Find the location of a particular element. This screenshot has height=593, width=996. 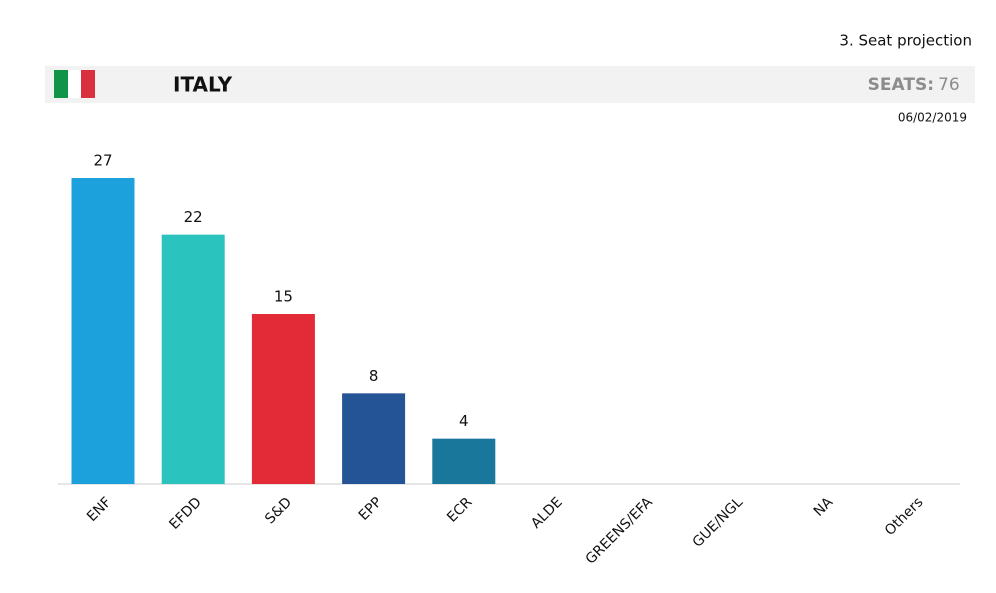

data-label: 22 is located at coordinates (193, 217).